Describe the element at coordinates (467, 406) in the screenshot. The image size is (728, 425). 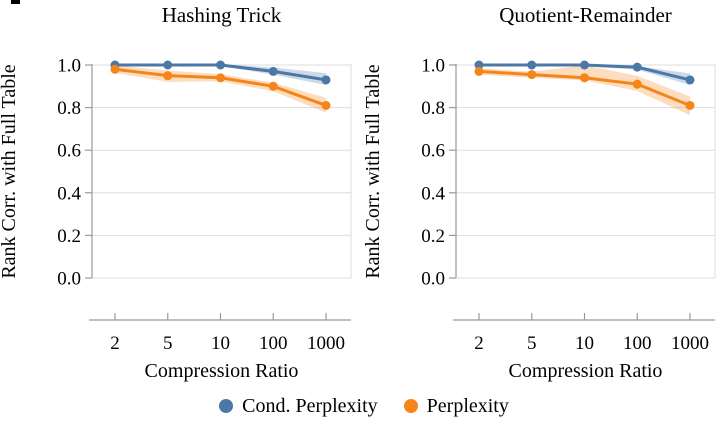
I see `legend-label: Perplexity` at that location.